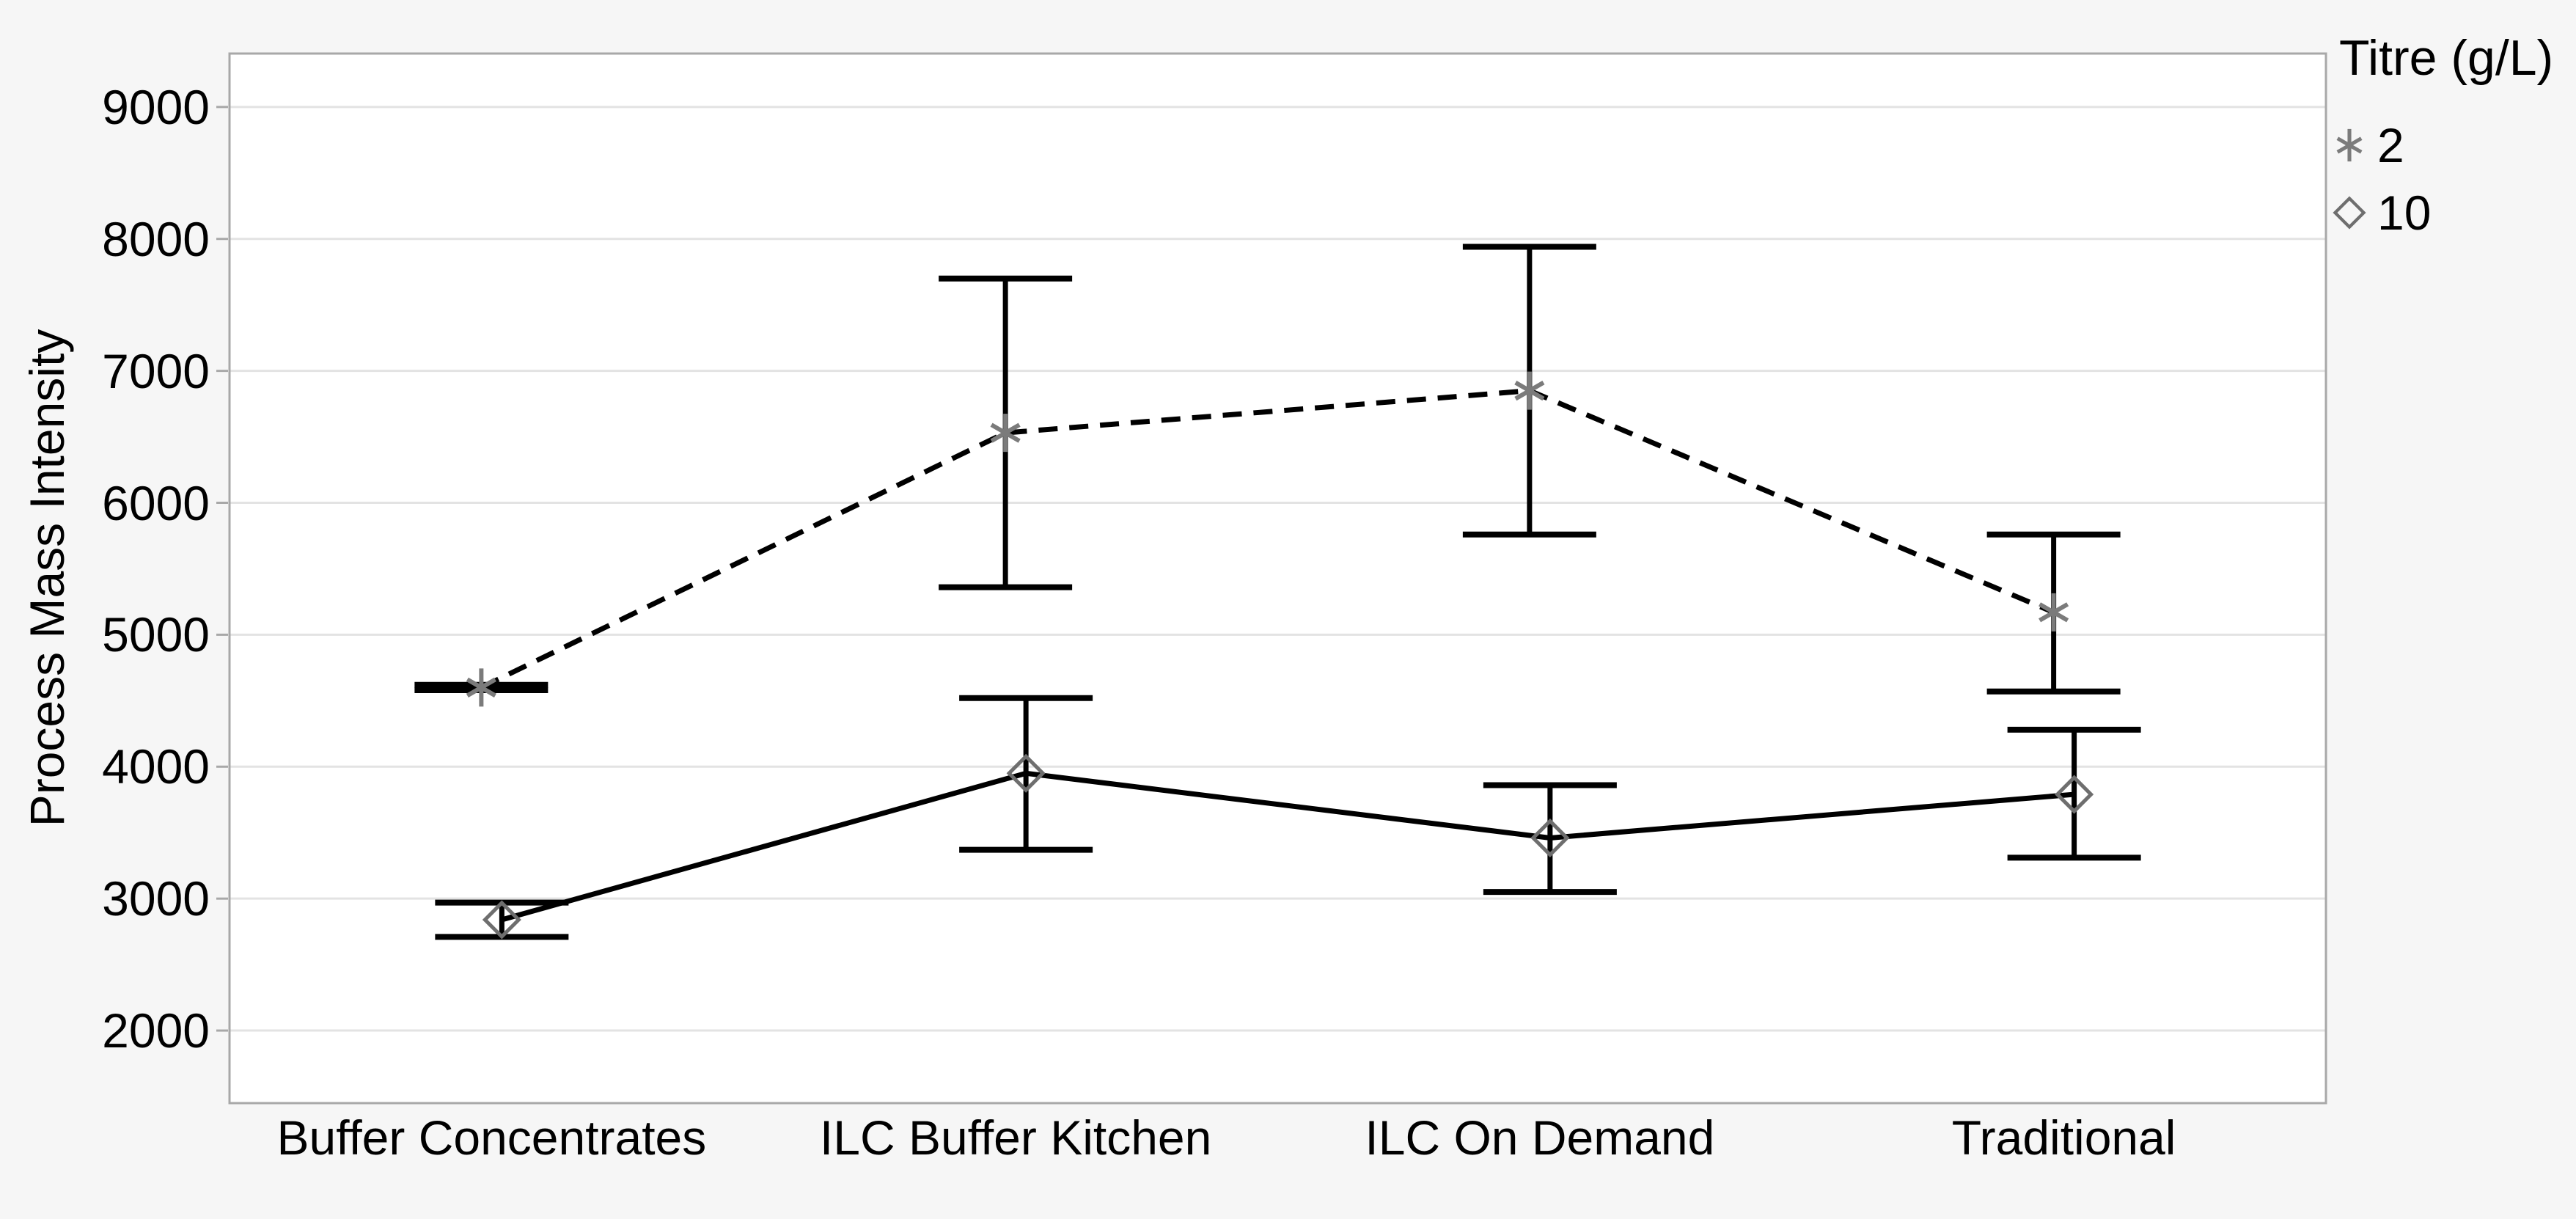 The image size is (2576, 1219). I want to click on diamond-marker-icon, so click(2349, 213).